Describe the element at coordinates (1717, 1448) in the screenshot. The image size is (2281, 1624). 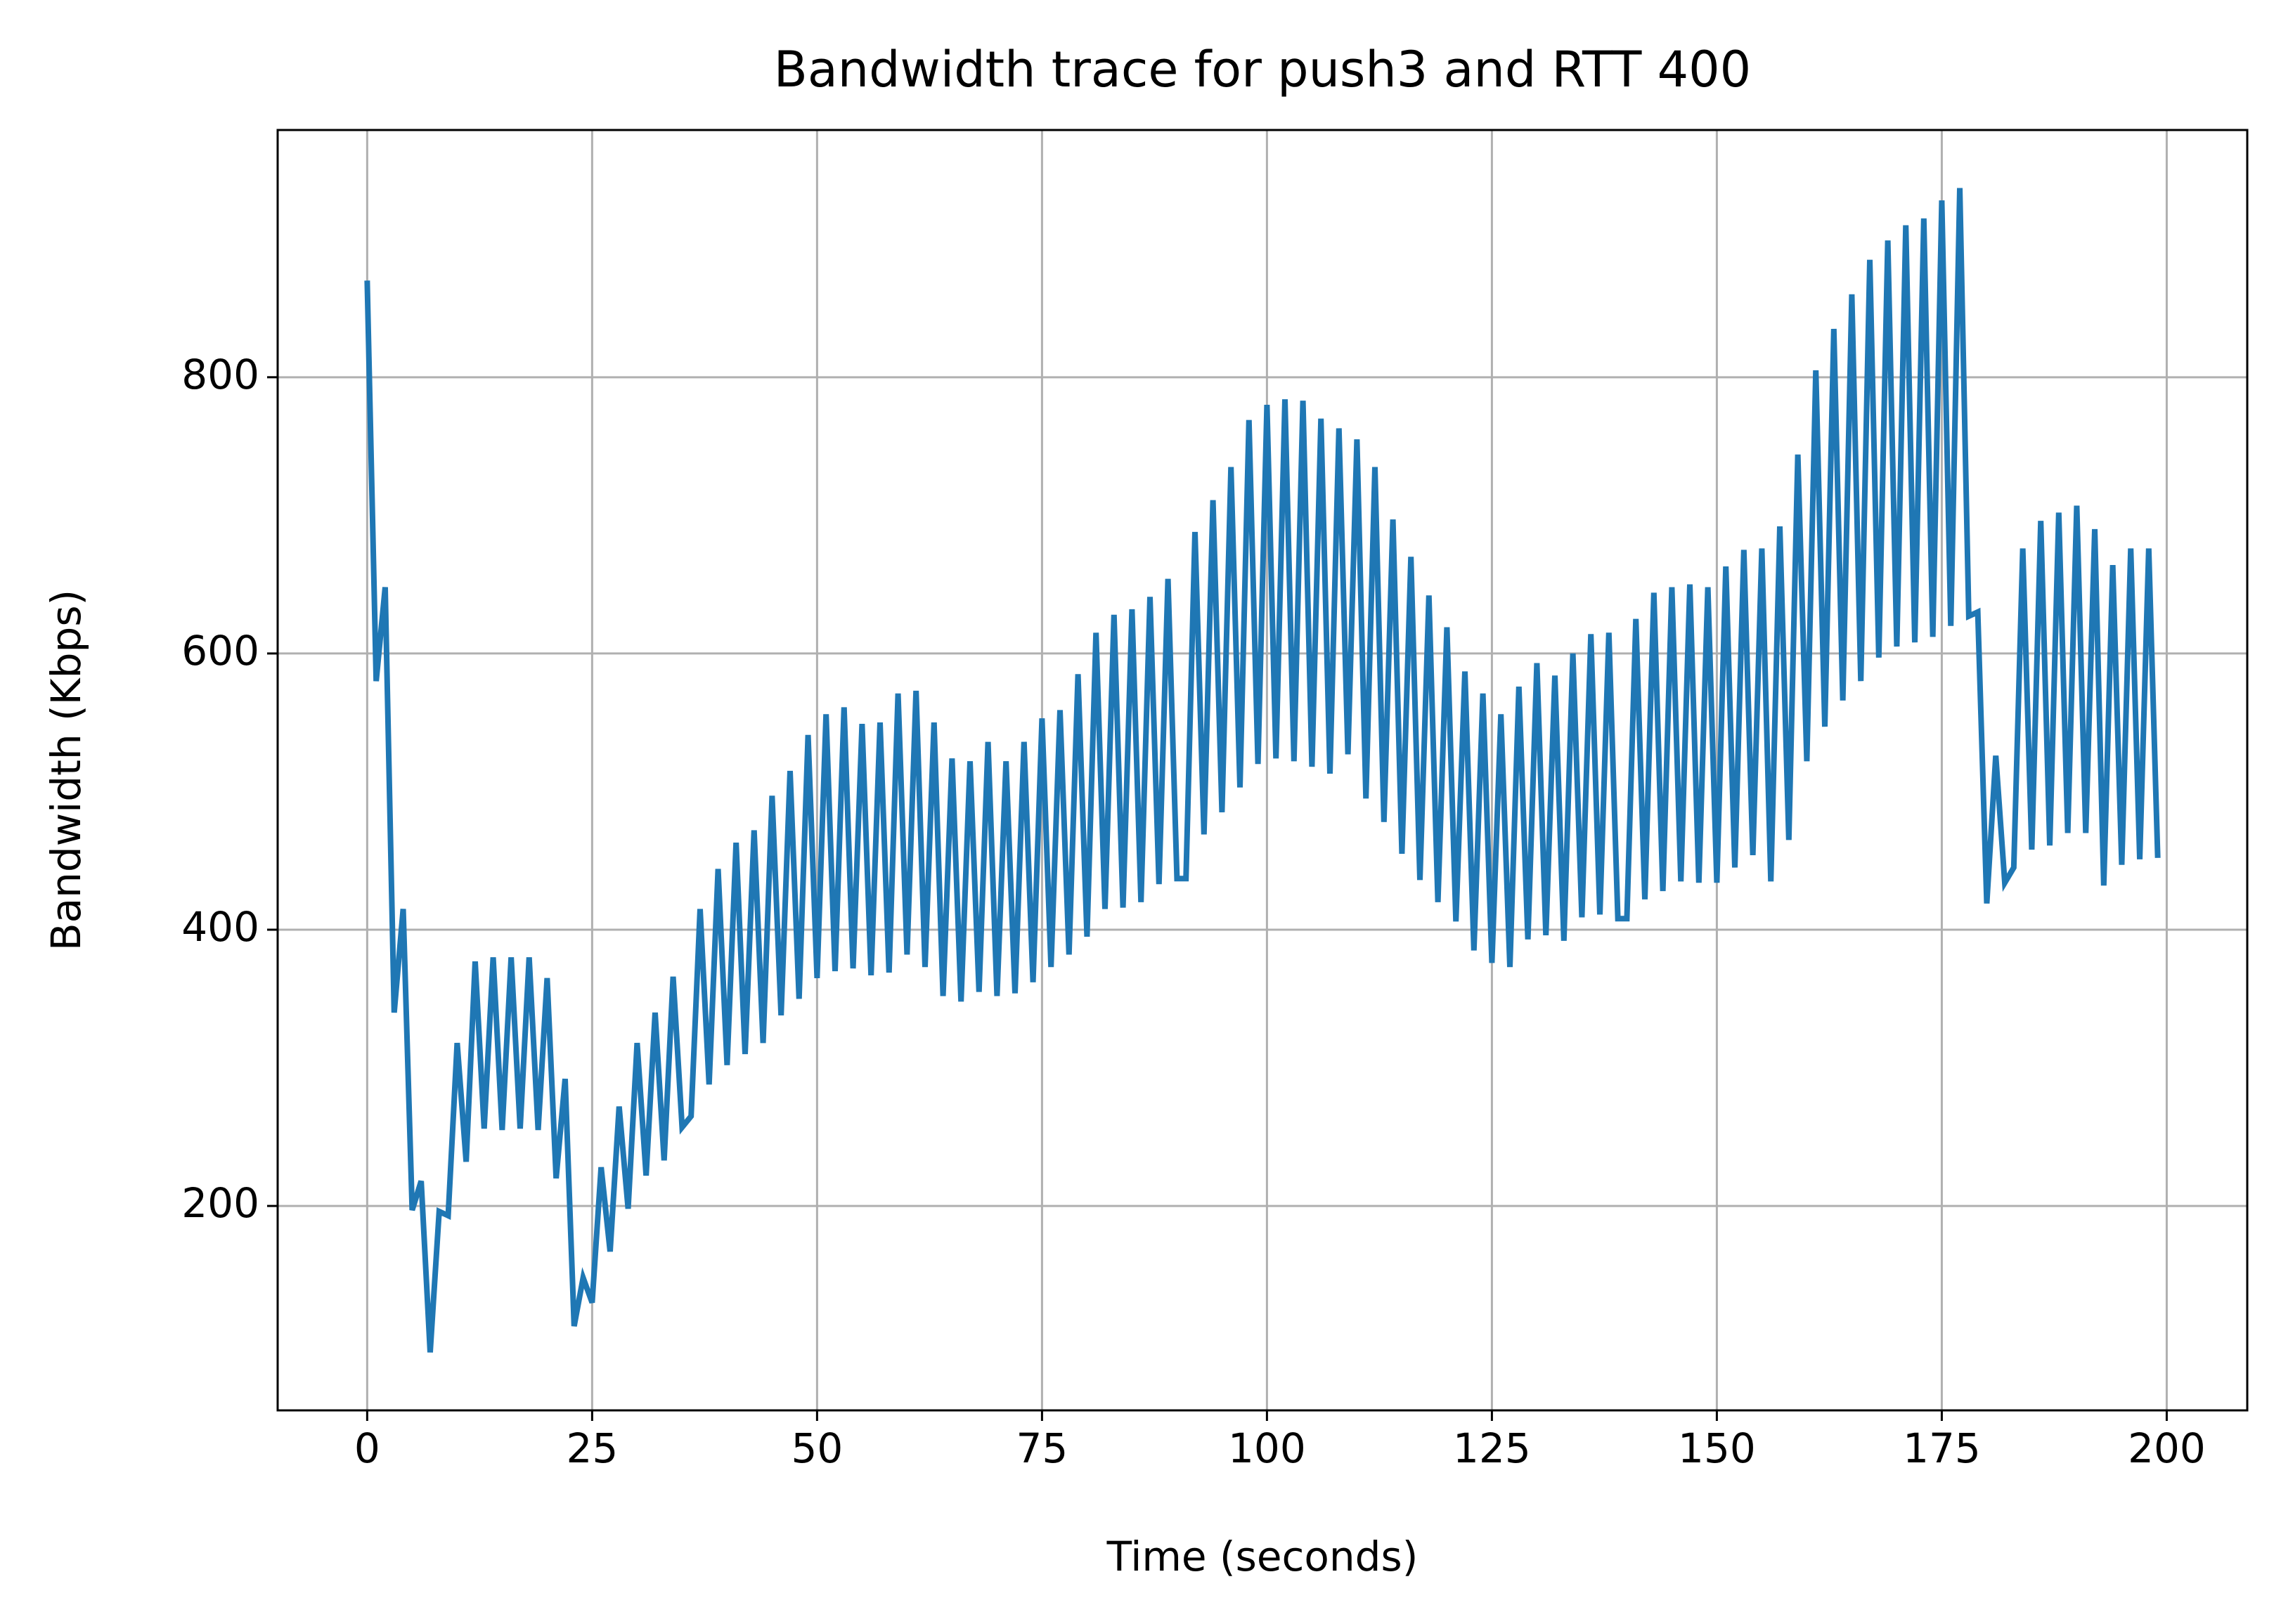
I see `x-tick-label: 150` at that location.